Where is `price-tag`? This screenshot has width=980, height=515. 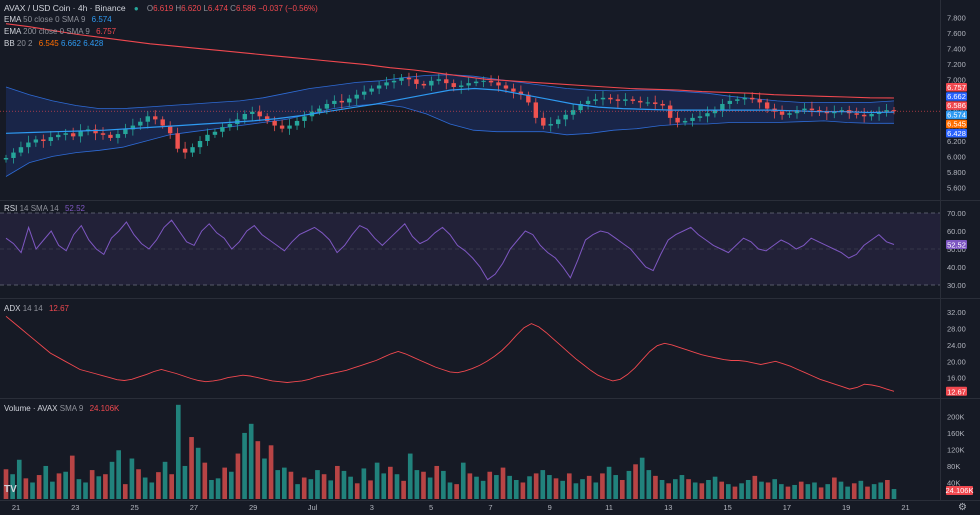 price-tag is located at coordinates (956, 96).